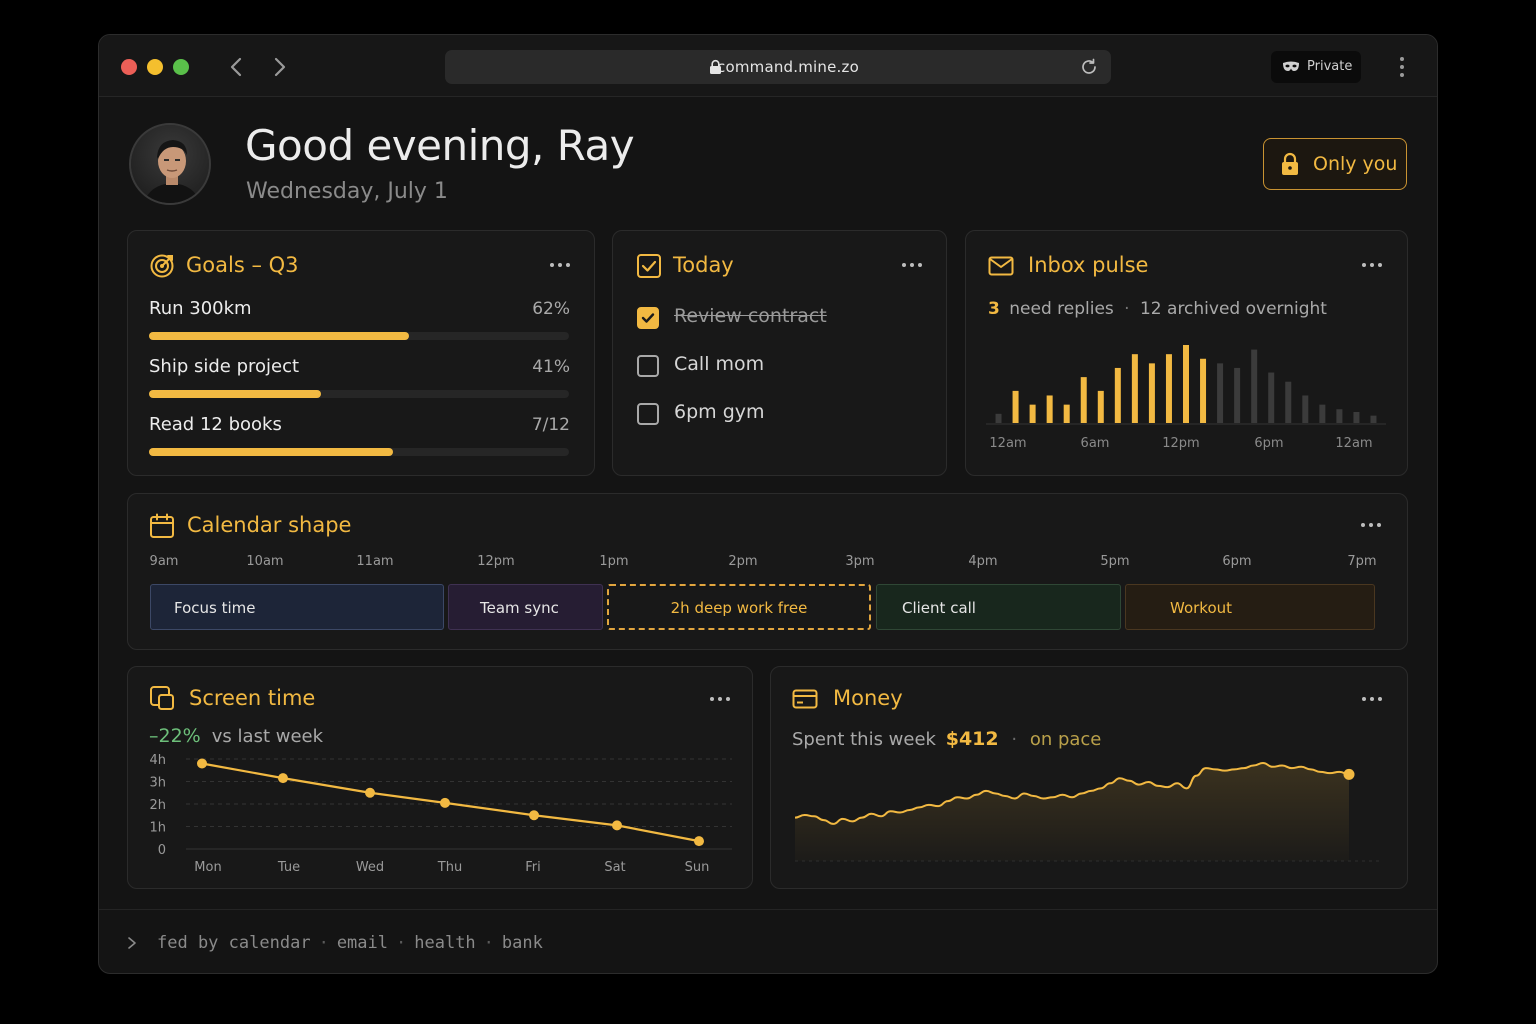 This screenshot has height=1024, width=1536. Describe the element at coordinates (519, 608) in the screenshot. I see `event-label: Team sync` at that location.